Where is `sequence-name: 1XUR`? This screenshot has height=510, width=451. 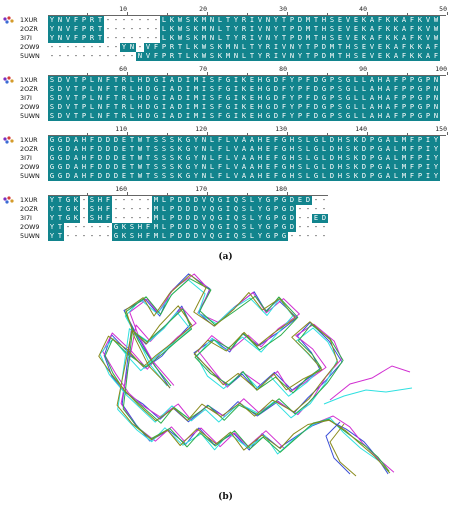 sequence-name: 1XUR is located at coordinates (29, 140).